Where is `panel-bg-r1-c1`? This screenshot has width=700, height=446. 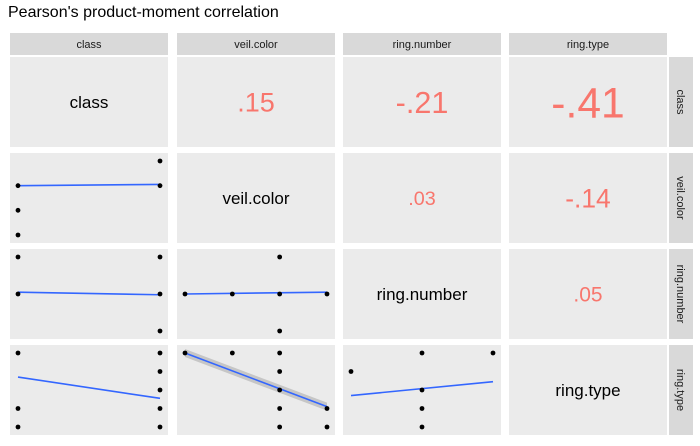 panel-bg-r1-c1 is located at coordinates (256, 198).